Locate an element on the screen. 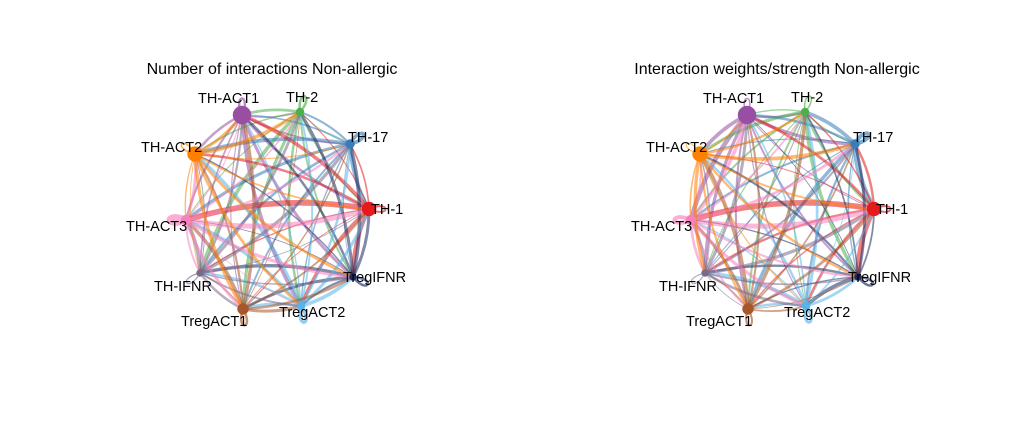 The image size is (1011, 444). edge-TH-ACT3-to-TregIFNR is located at coordinates (269, 248).